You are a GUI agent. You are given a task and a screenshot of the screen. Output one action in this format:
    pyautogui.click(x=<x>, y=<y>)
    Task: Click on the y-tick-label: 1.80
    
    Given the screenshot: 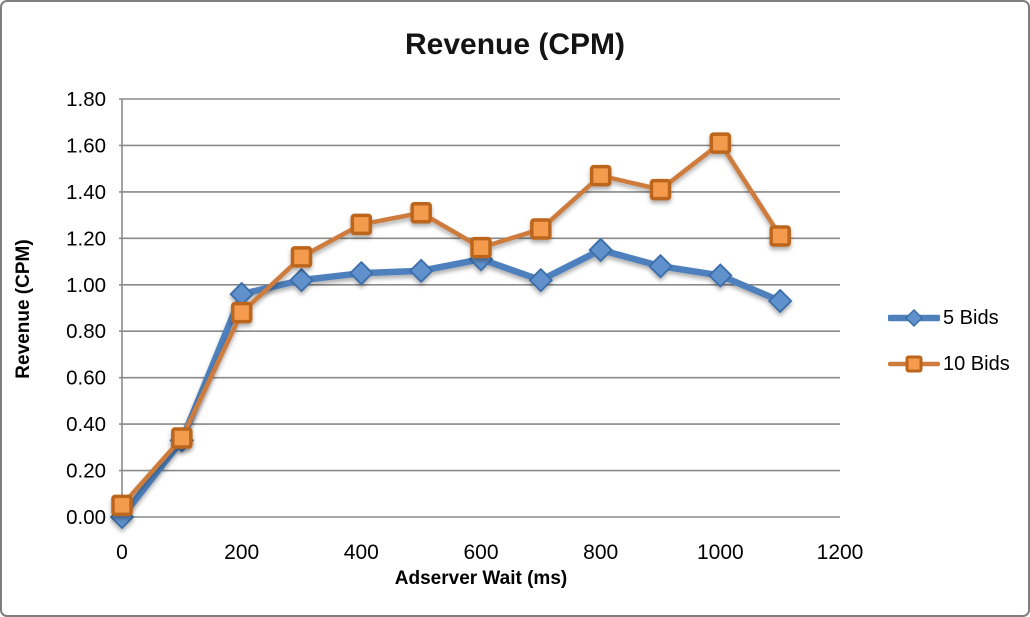 What is the action you would take?
    pyautogui.click(x=86, y=99)
    